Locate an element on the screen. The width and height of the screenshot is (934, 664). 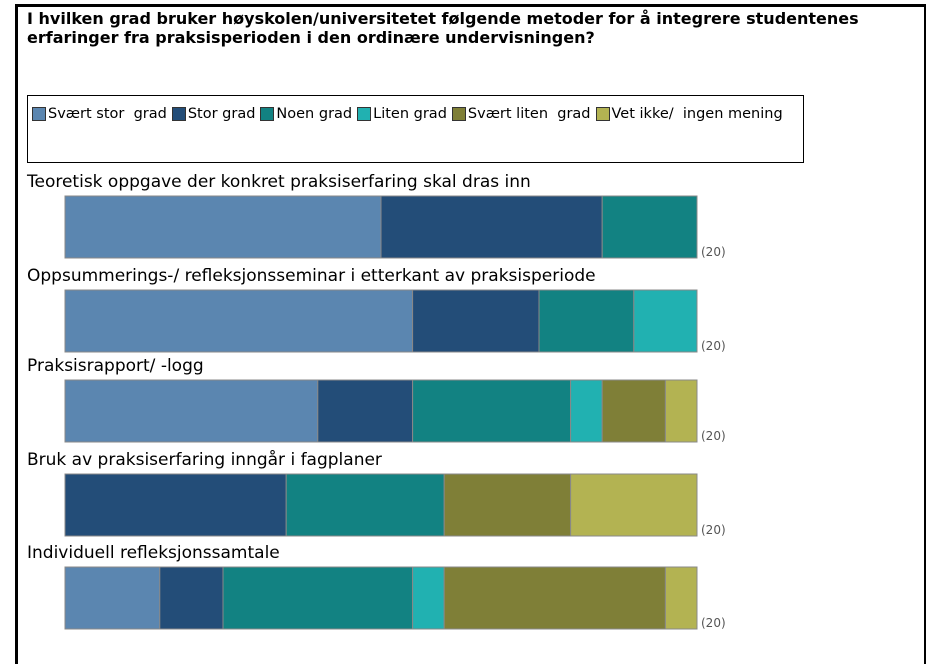
legend-label: Svært stor grad is located at coordinates (107, 114).